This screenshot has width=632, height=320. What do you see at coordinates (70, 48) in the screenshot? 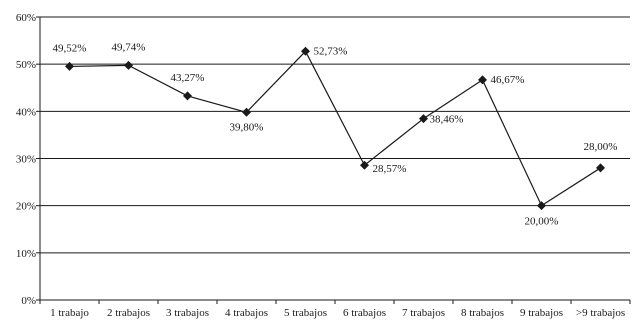
I see `data-label: 49,52%` at bounding box center [70, 48].